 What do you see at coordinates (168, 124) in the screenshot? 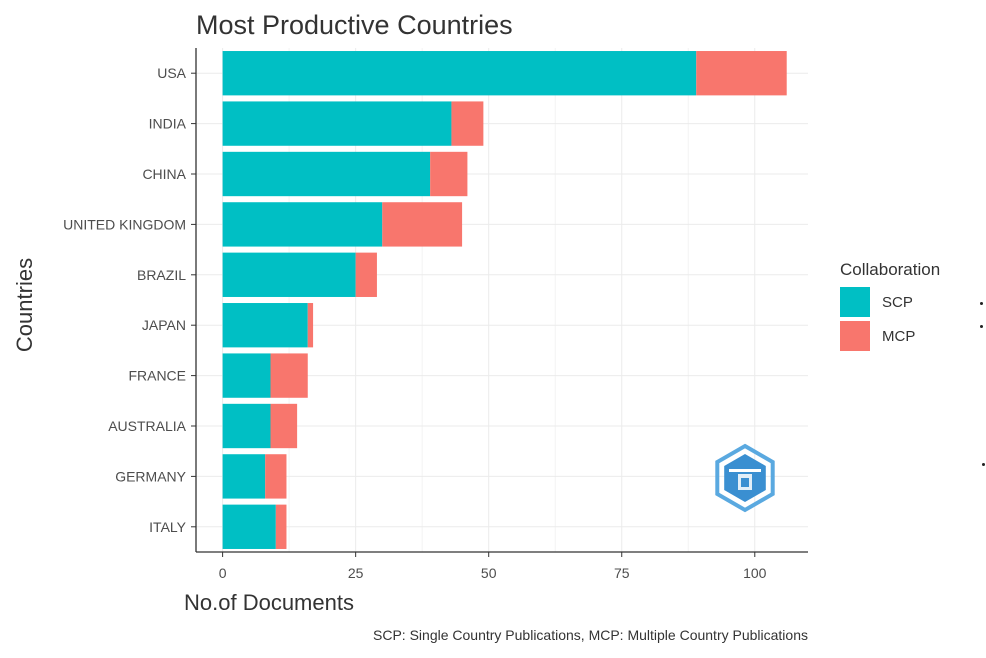
I see `y-tick-label: INDIA` at bounding box center [168, 124].